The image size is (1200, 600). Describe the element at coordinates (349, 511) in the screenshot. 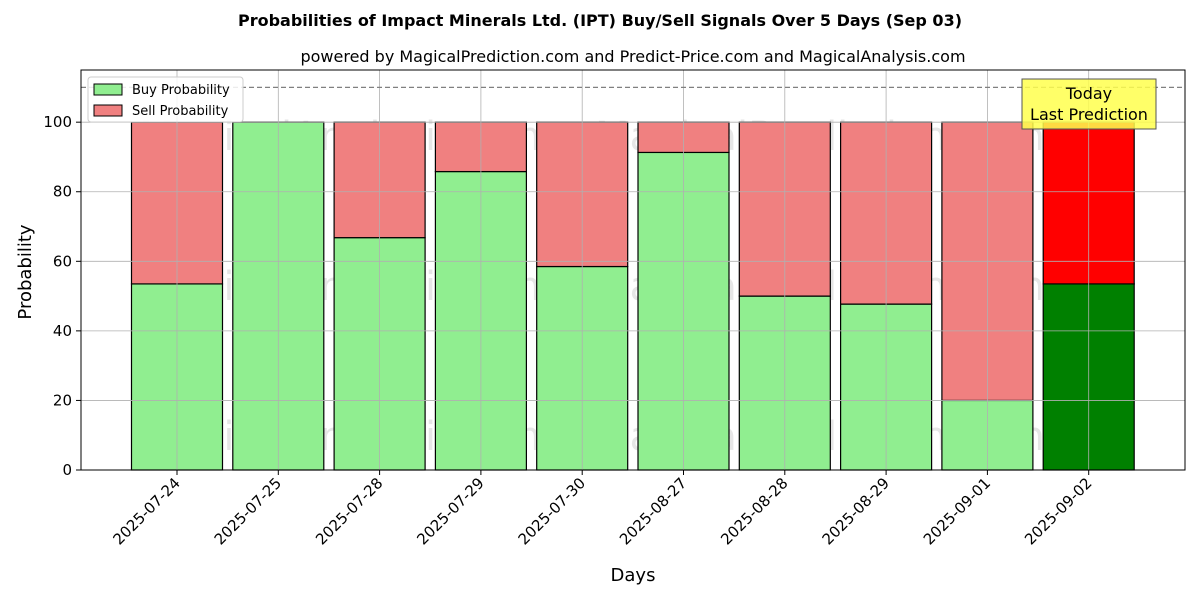

I see `x-tick-label: 2025-07-28` at that location.